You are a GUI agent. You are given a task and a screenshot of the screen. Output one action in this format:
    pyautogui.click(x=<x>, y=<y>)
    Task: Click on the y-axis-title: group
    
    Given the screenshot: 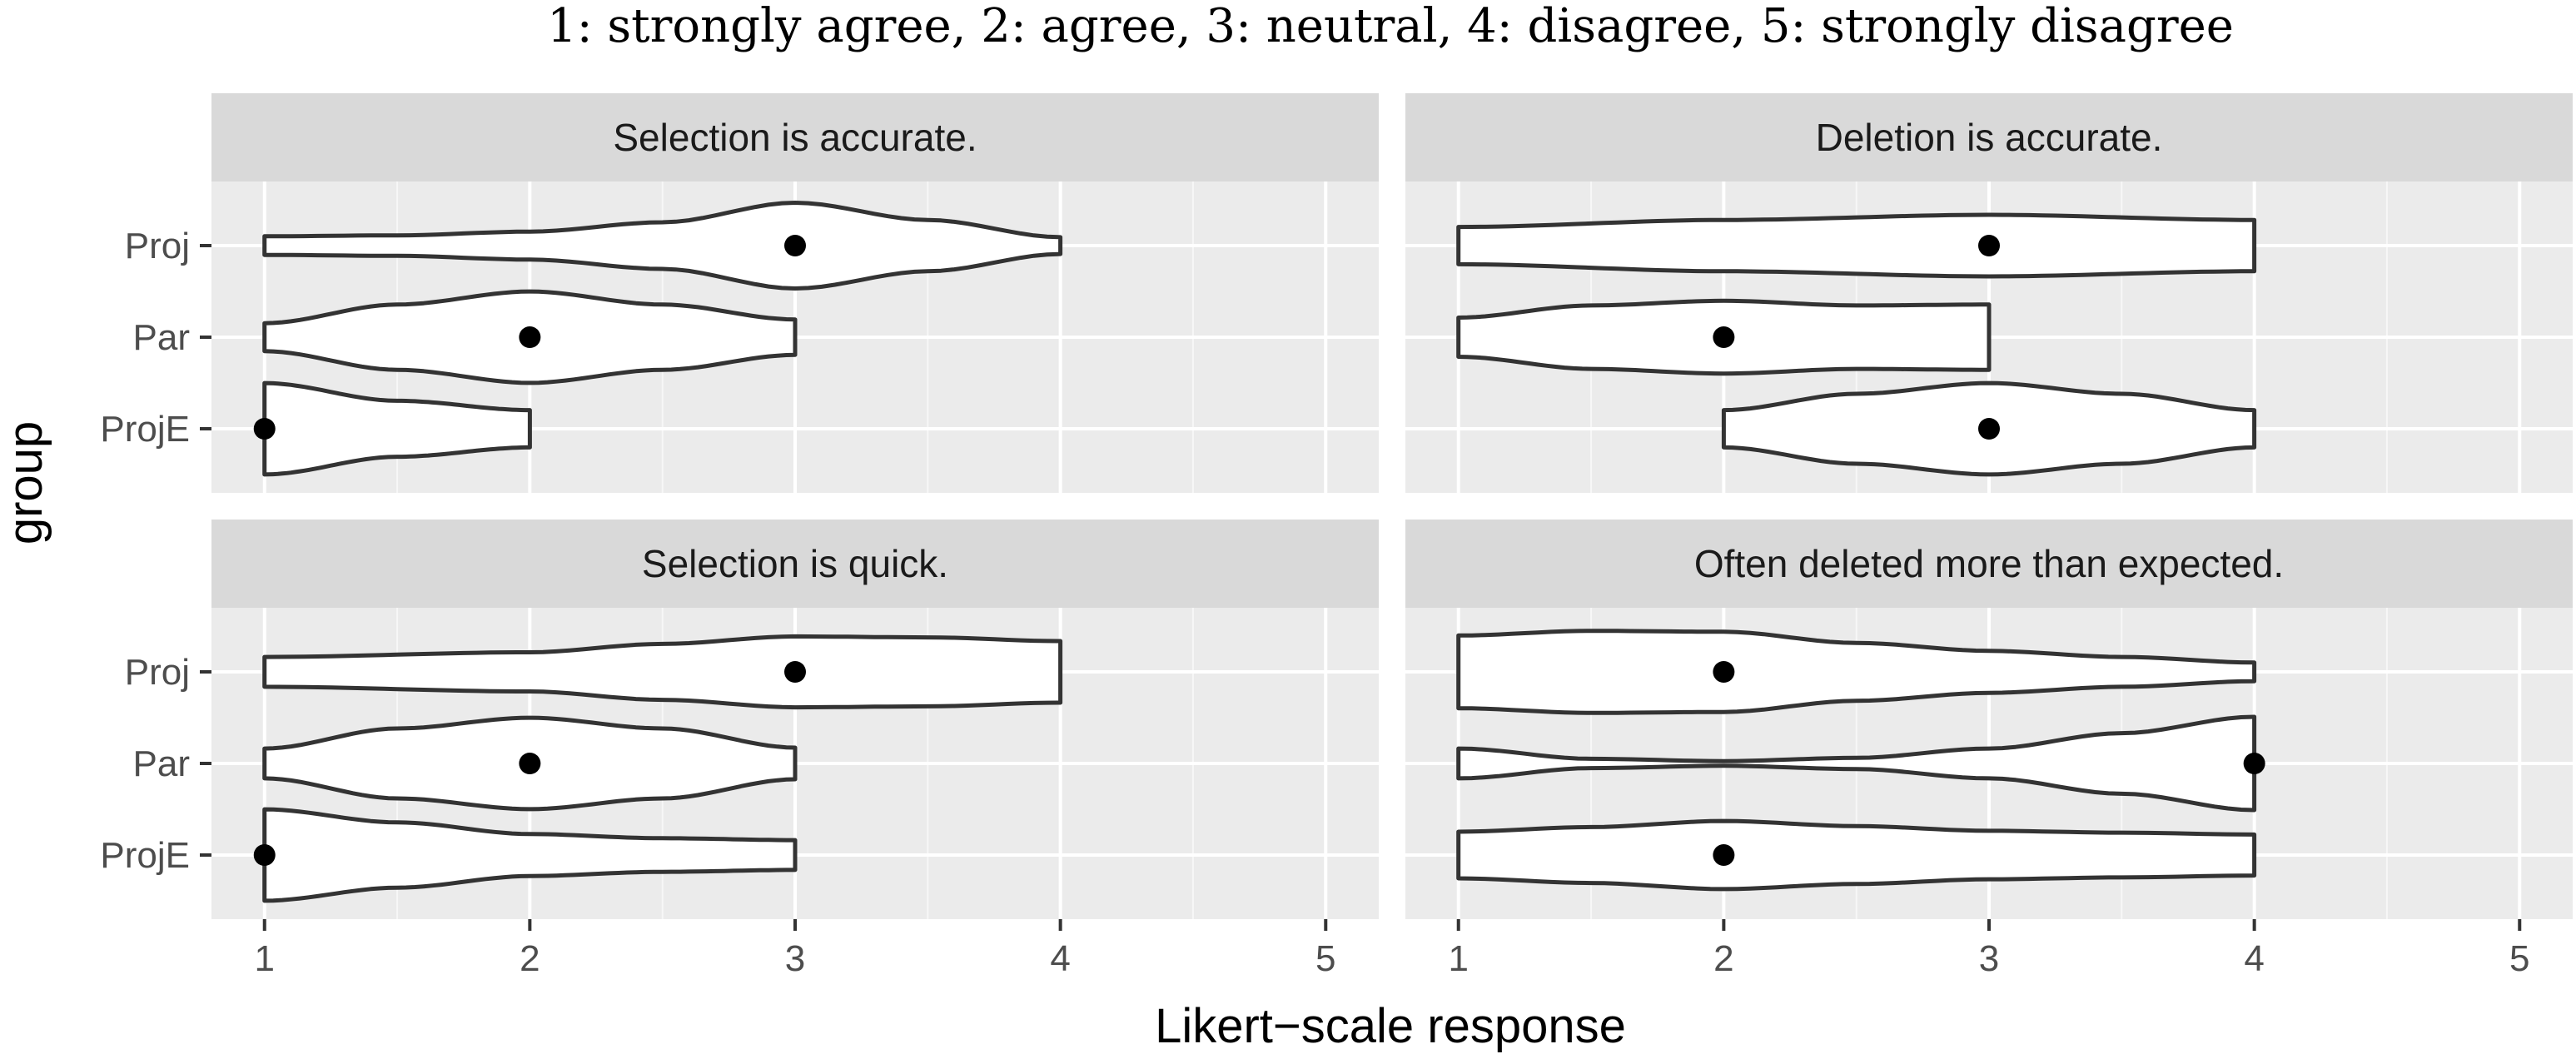 What is the action you would take?
    pyautogui.click(x=26, y=483)
    